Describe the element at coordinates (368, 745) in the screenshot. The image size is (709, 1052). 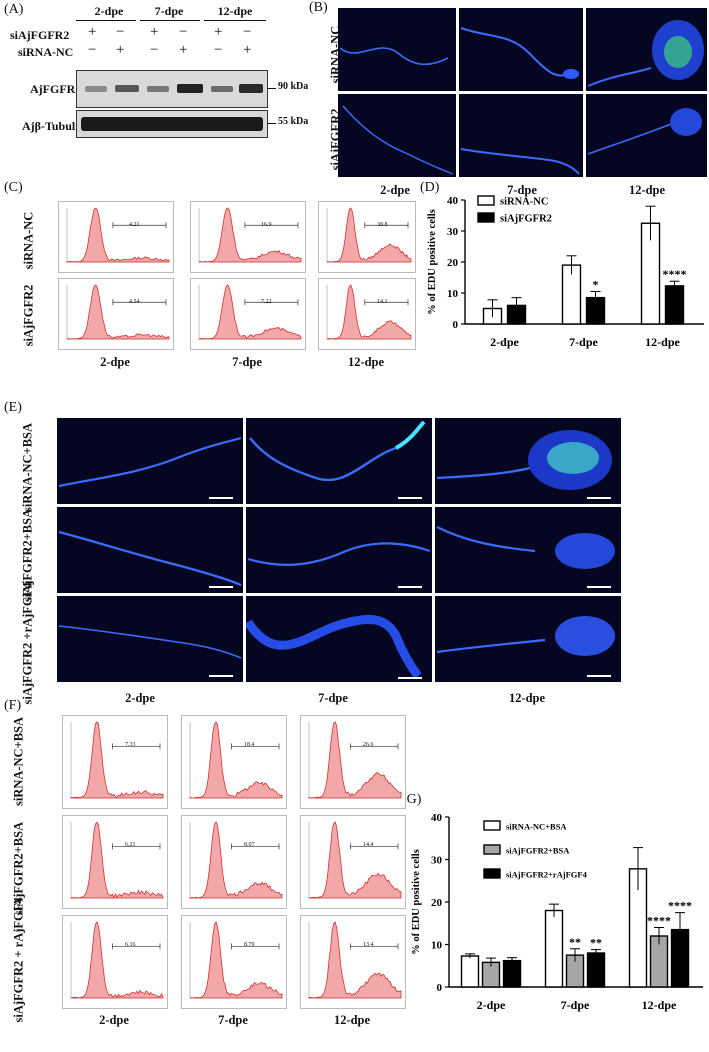
I see `gate-value: 26.6` at that location.